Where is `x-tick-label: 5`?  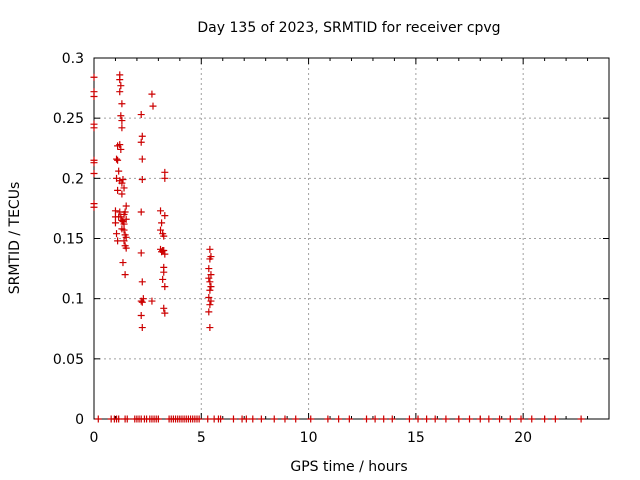
x-tick-label: 5 is located at coordinates (201, 438).